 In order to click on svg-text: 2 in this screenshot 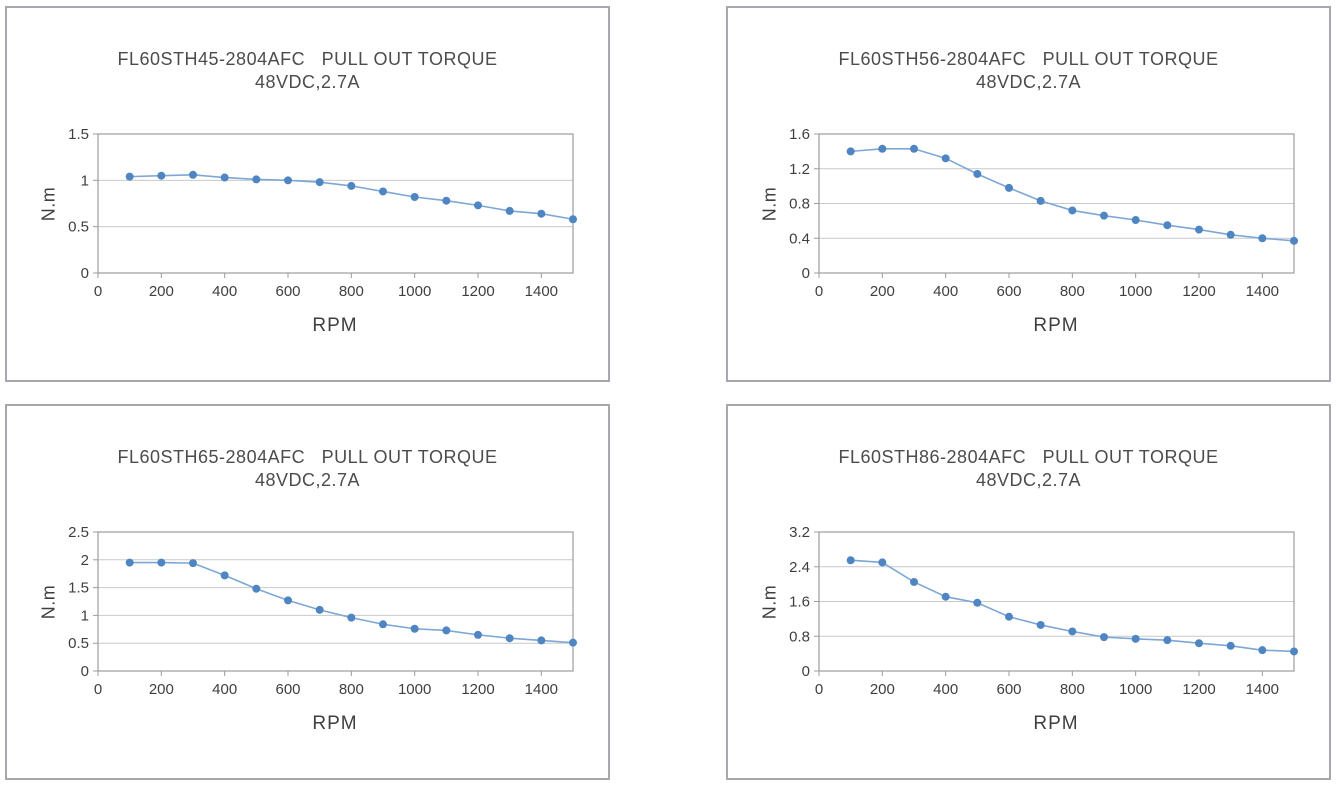, I will do `click(85, 560)`.